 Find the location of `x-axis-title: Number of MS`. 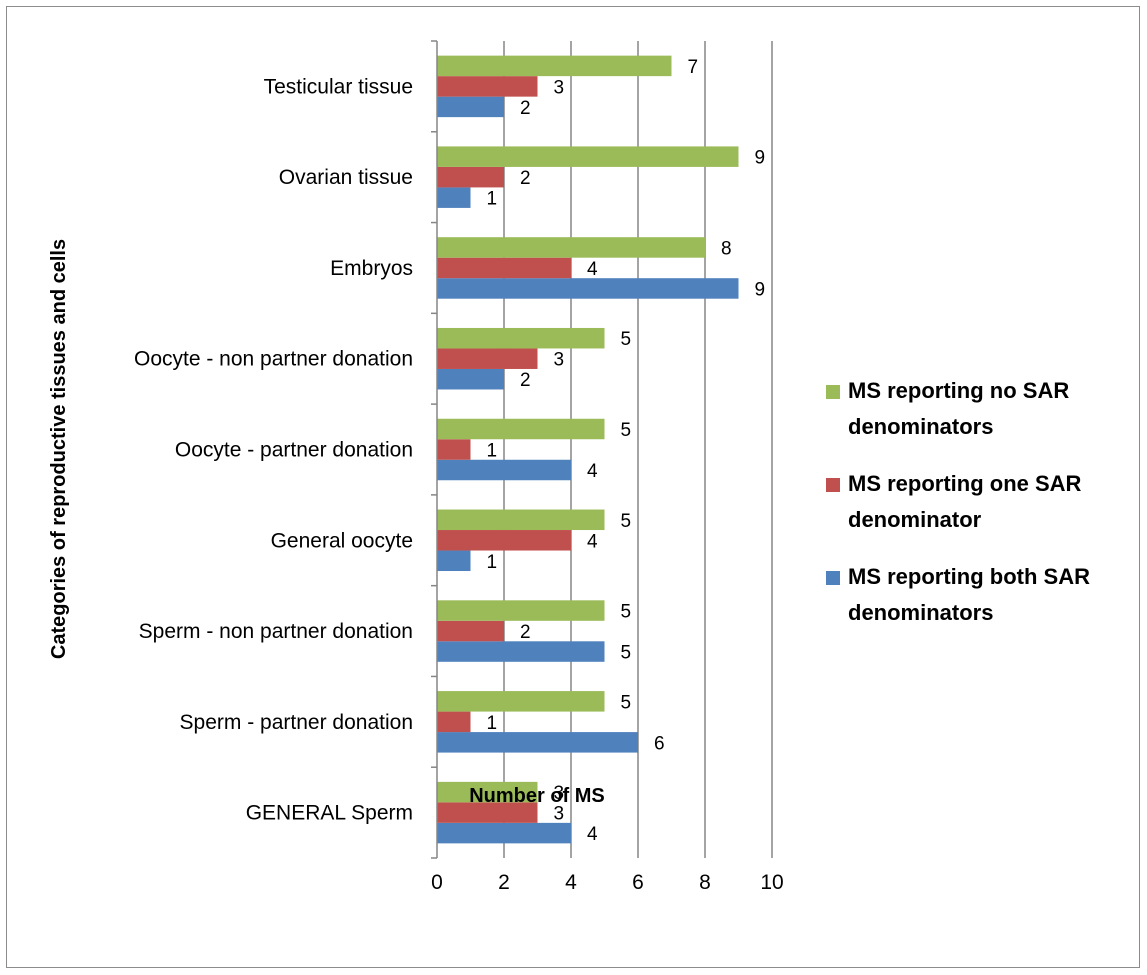

x-axis-title: Number of MS is located at coordinates (537, 796).